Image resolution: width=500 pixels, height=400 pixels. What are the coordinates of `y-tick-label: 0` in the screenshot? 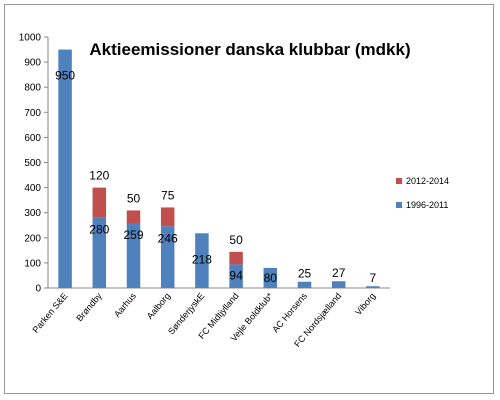 It's located at (38, 289).